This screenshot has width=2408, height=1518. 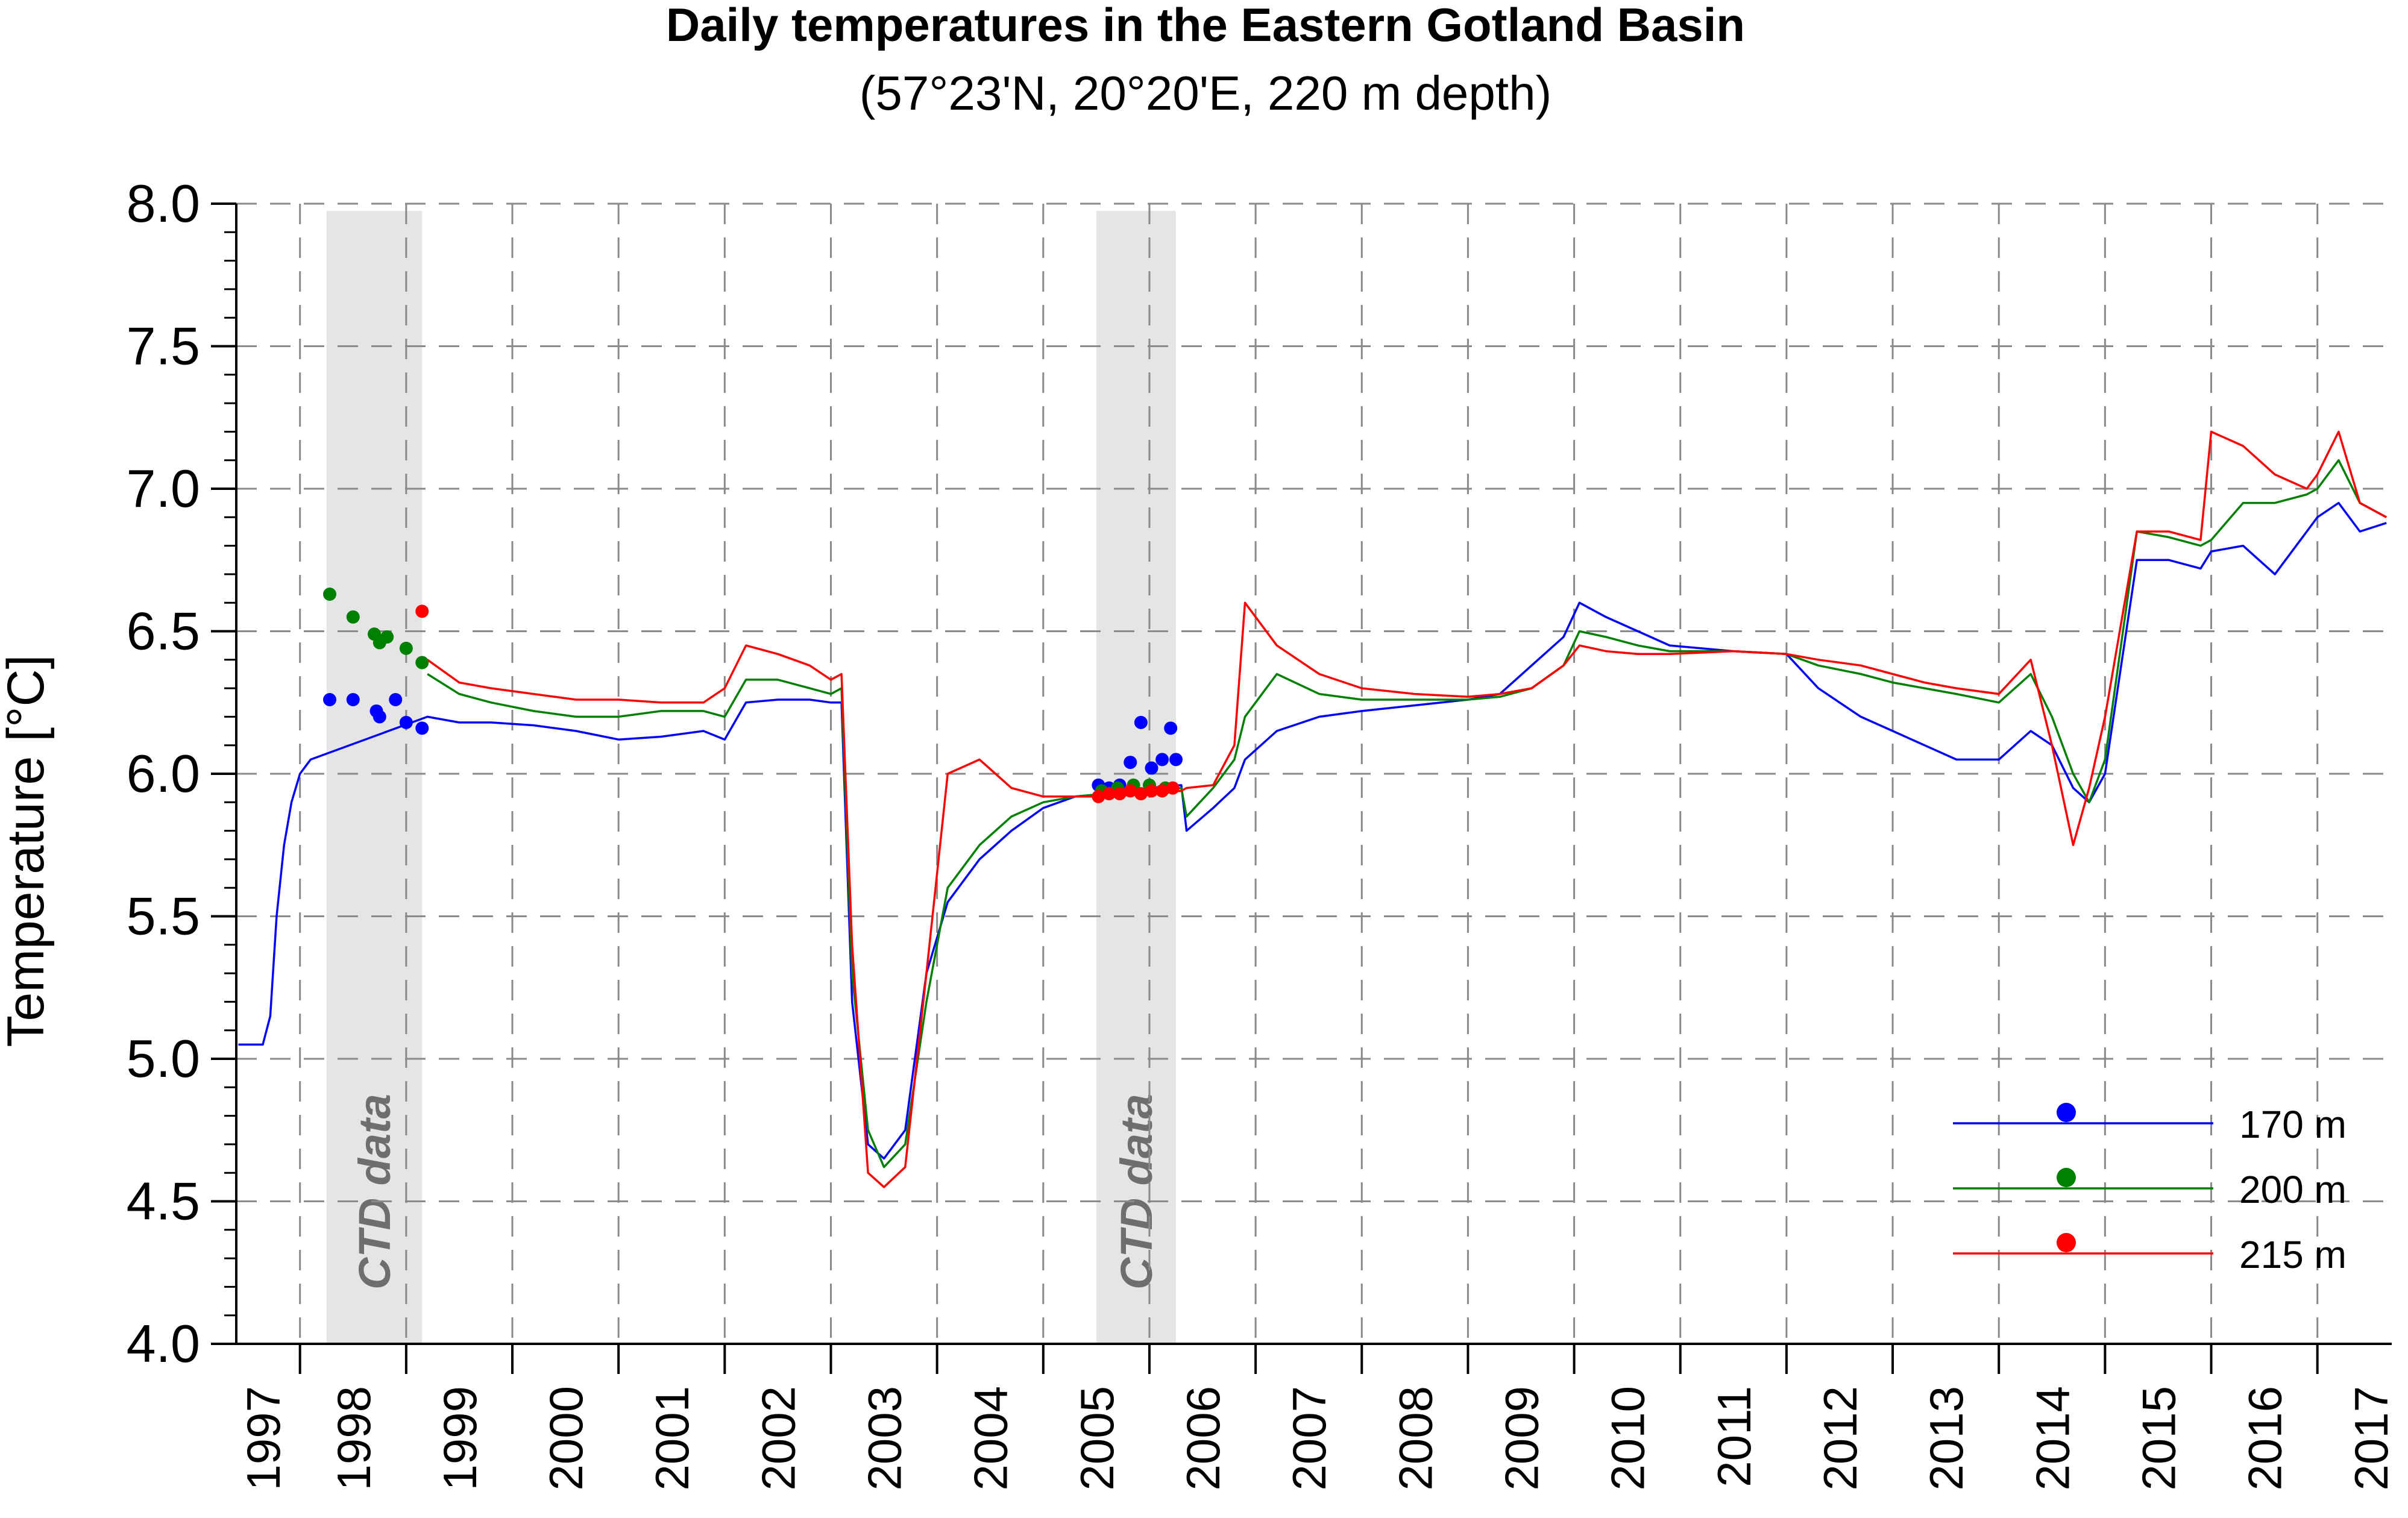 I want to click on x-tick-label: 2008, so click(x=1415, y=1438).